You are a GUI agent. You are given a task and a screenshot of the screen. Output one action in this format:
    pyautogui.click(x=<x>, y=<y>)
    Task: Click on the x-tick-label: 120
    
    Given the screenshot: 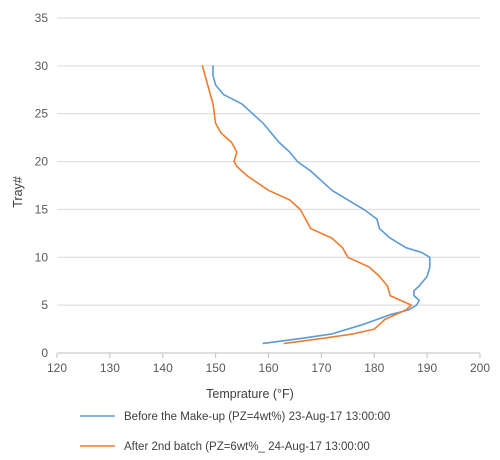 What is the action you would take?
    pyautogui.click(x=57, y=368)
    